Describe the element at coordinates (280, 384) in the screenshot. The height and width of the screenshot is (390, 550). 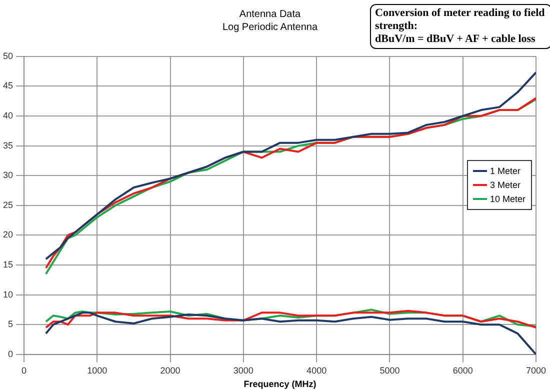
I see `x-axis-title: Frequency (MHz)` at that location.